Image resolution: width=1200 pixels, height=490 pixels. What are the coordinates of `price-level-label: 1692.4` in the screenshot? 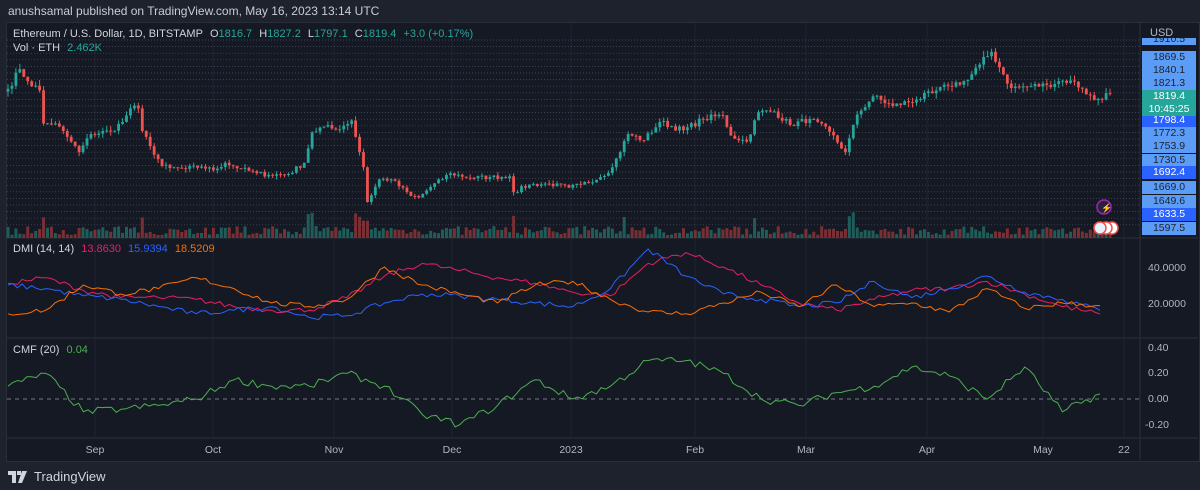 It's located at (1169, 172).